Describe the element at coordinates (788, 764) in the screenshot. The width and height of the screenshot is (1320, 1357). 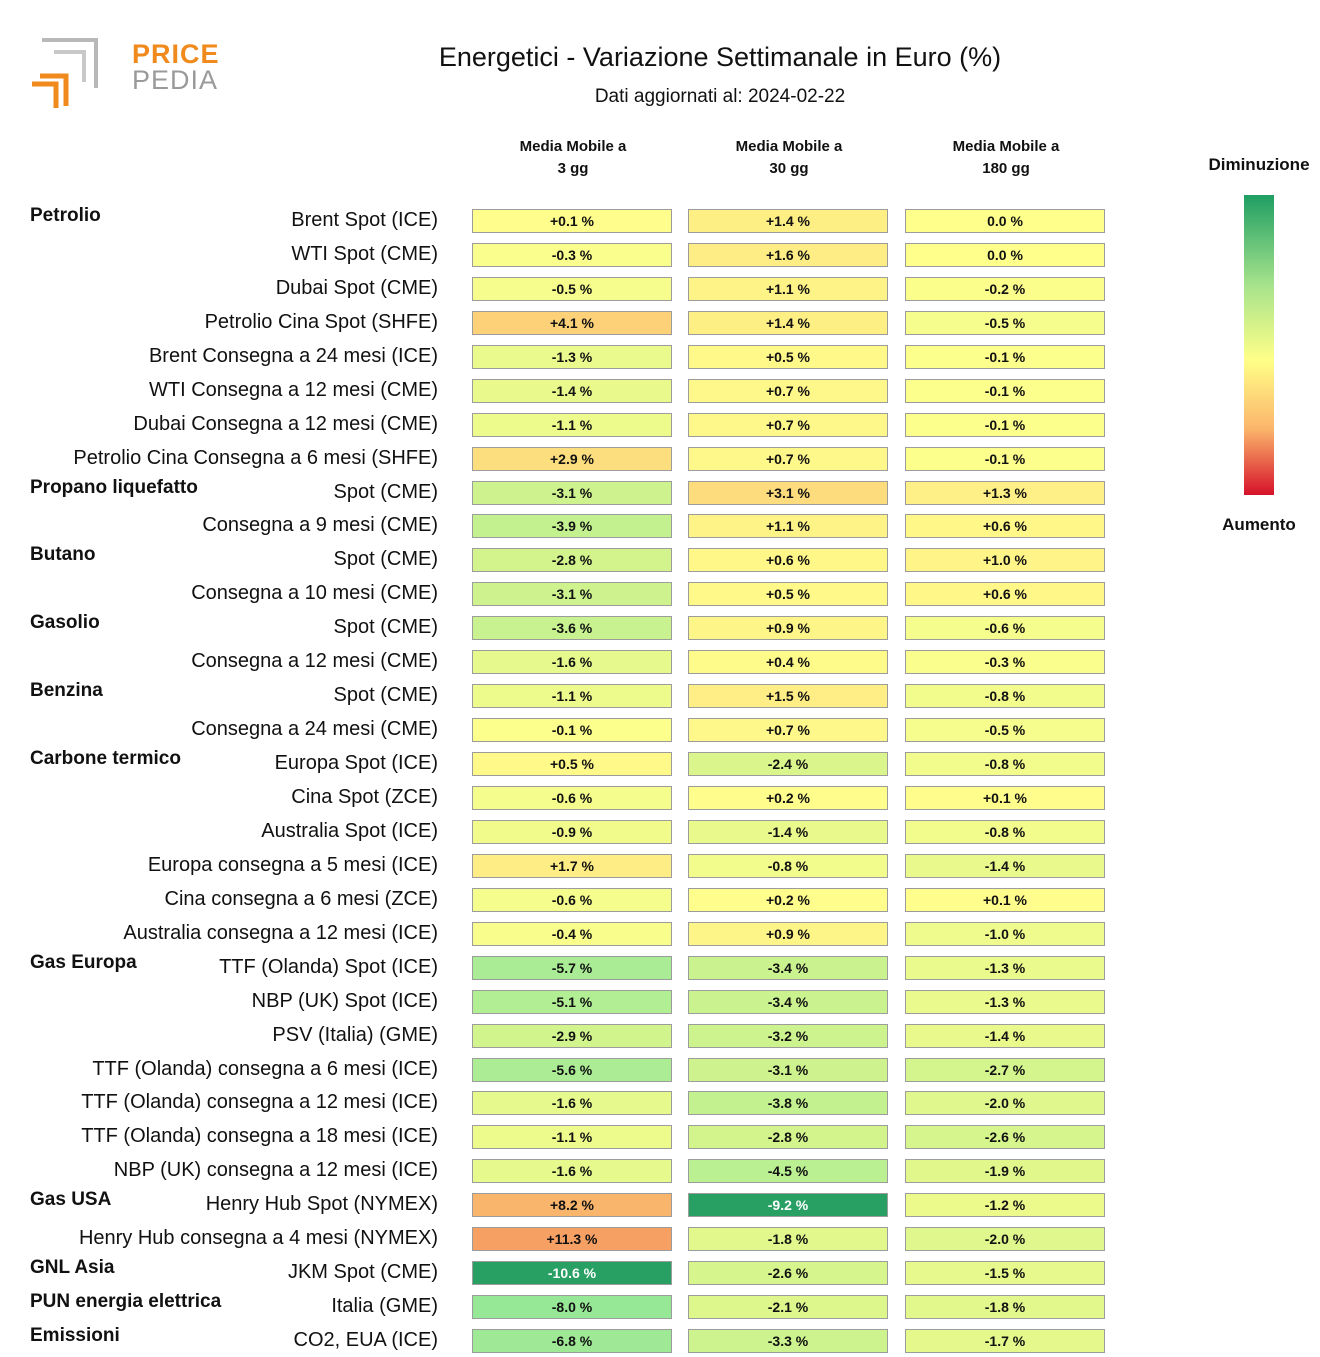
I see `heatmap-cell: -2.4 %` at that location.